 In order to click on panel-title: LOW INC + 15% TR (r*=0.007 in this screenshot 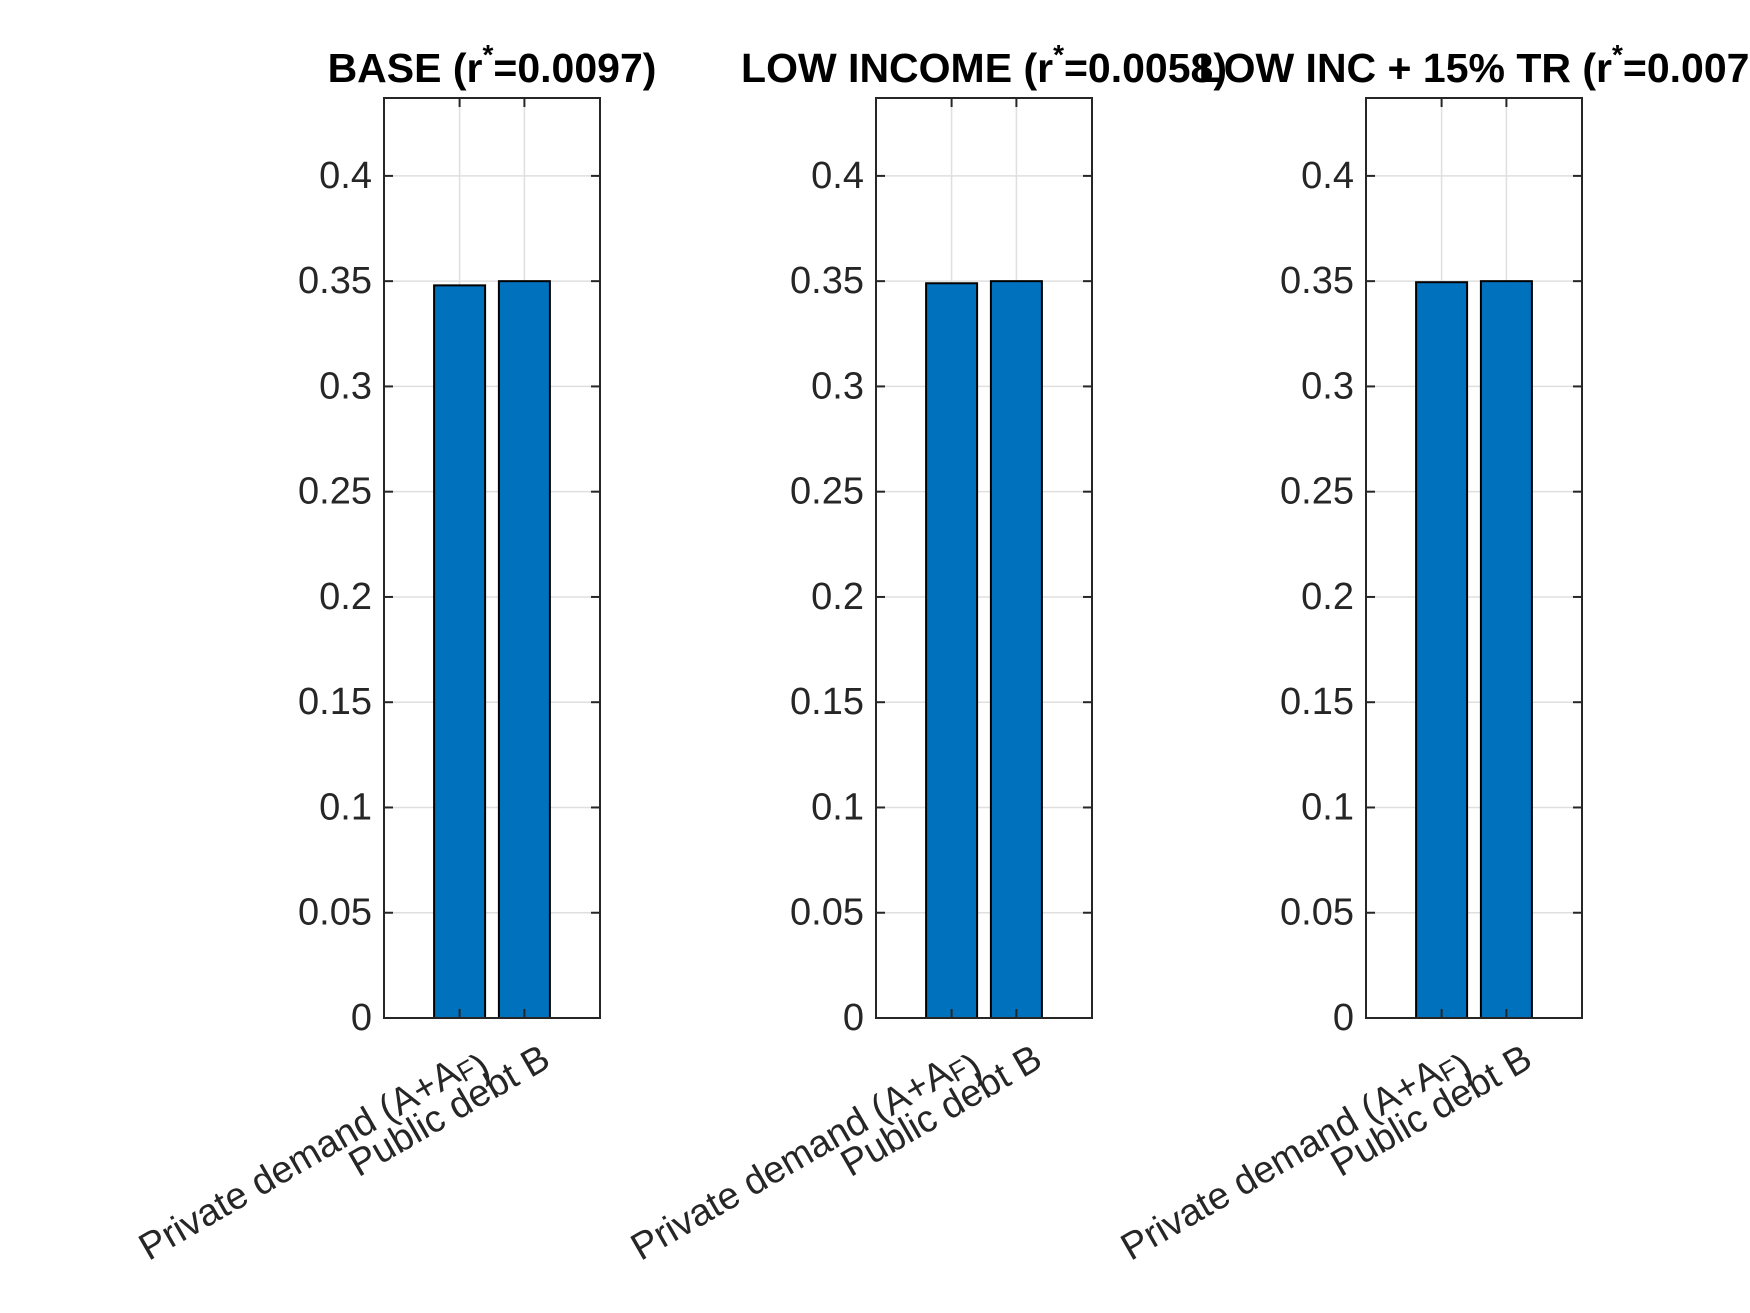, I will do `click(1474, 65)`.